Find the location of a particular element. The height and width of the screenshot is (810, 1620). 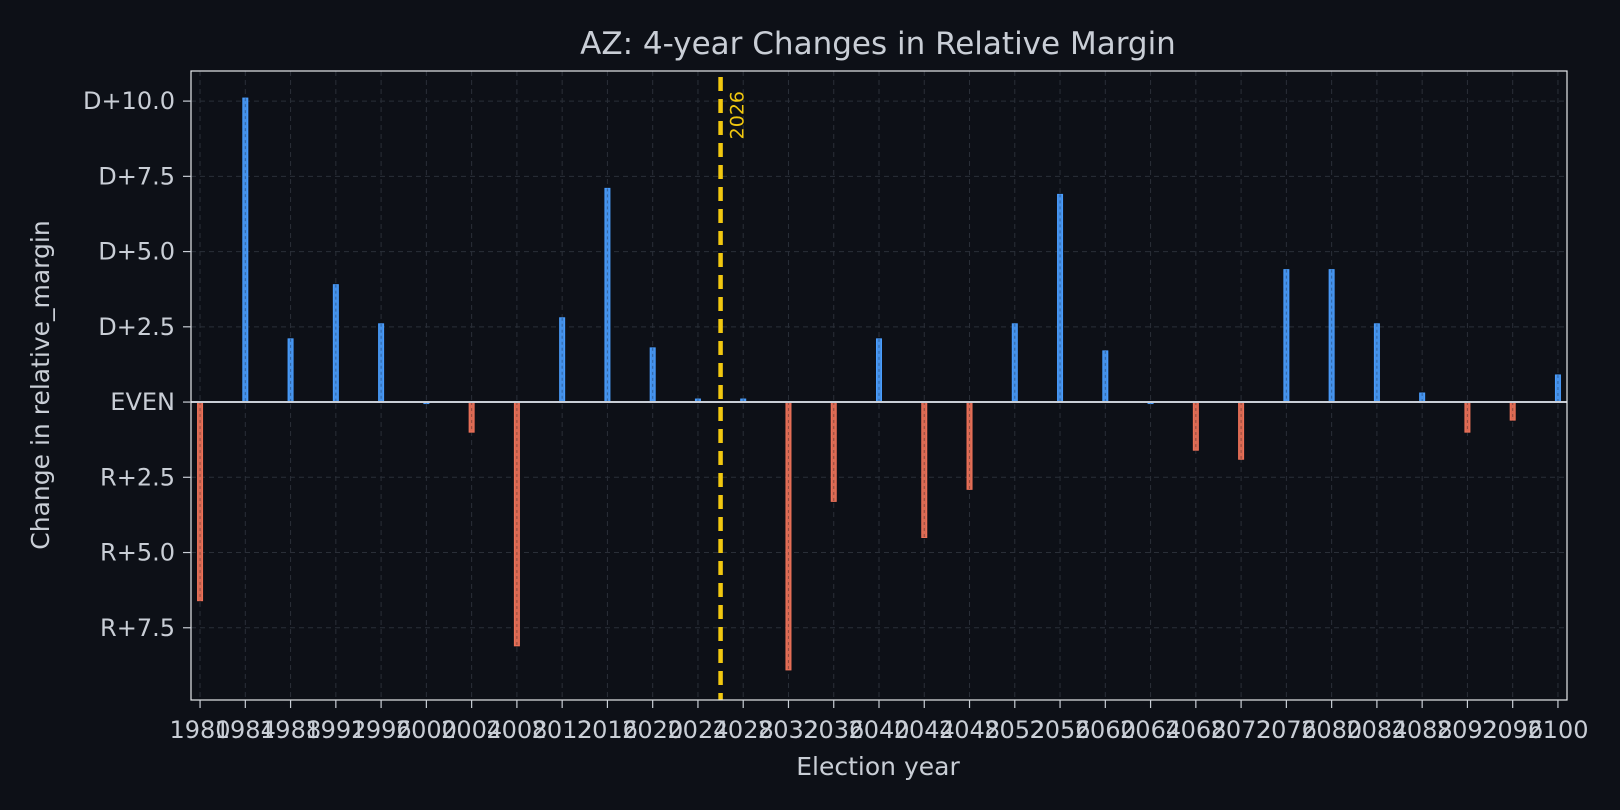

x-tick-label: 2052 is located at coordinates (1014, 730).